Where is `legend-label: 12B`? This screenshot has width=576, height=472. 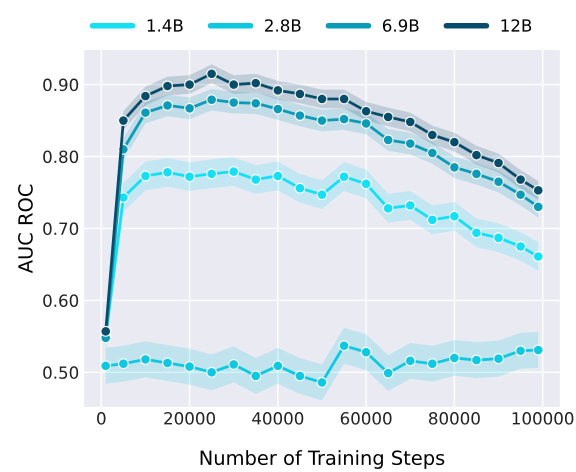
legend-label: 12B is located at coordinates (517, 25).